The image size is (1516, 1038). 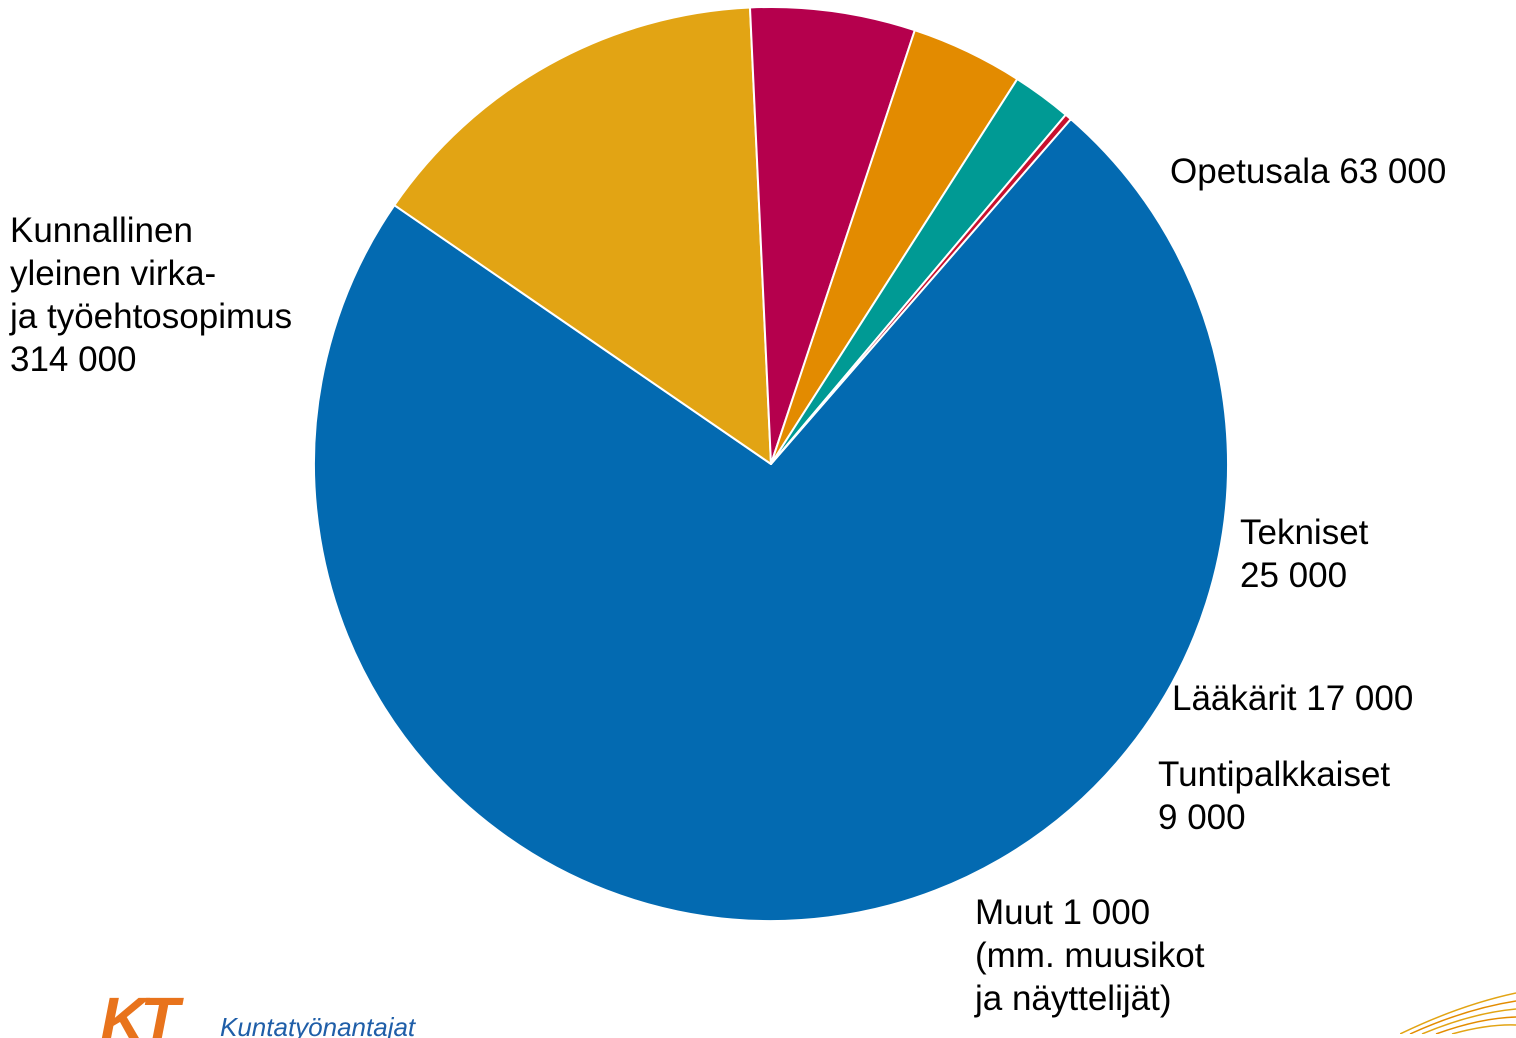 What do you see at coordinates (1293, 698) in the screenshot?
I see `slice-label-laakarit: Lääkärit 17 000` at bounding box center [1293, 698].